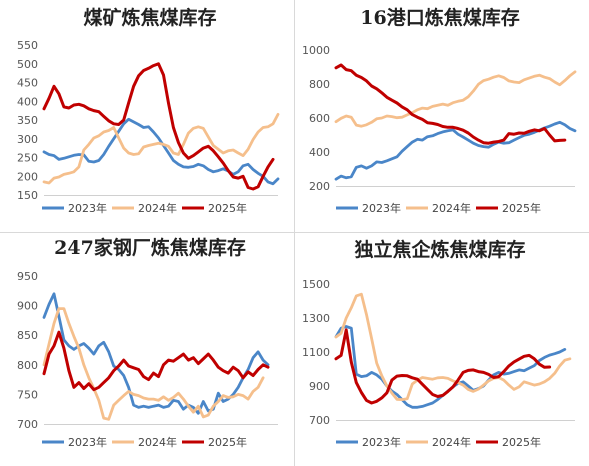 The width and height of the screenshot is (589, 466). What do you see at coordinates (27, 45) in the screenshot?
I see `y-tick-label: 550` at bounding box center [27, 45].